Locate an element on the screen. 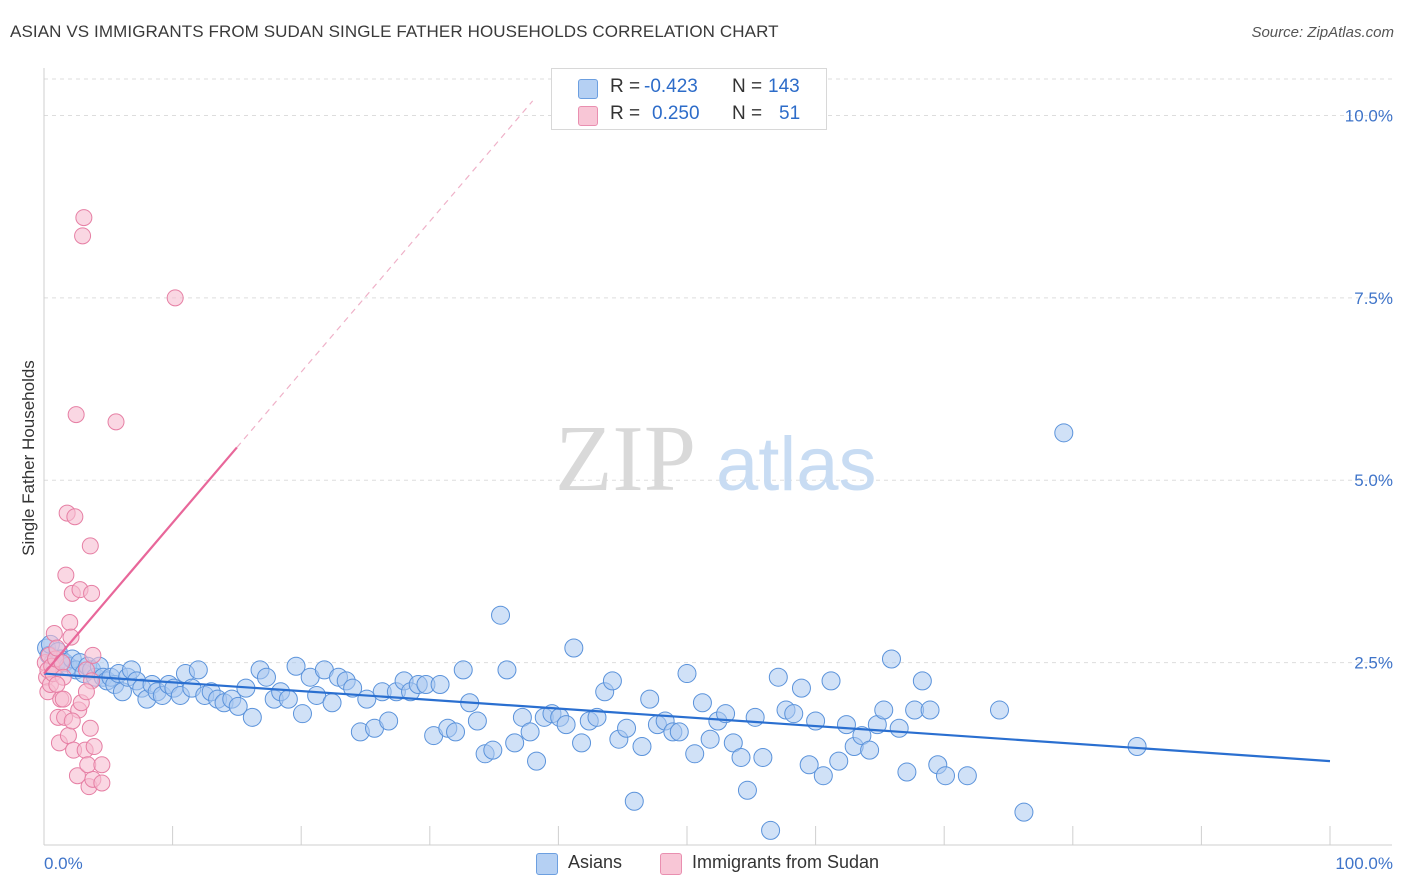 This screenshot has height=892, width=1406. legend-label-asians: Asians is located at coordinates (595, 862).